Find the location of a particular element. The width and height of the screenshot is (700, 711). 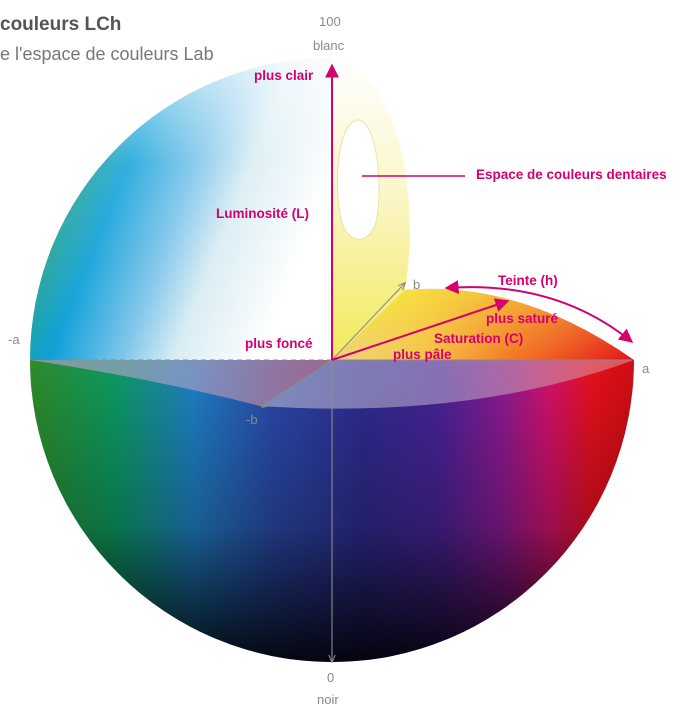

paler-label: plus pâle is located at coordinates (422, 354).